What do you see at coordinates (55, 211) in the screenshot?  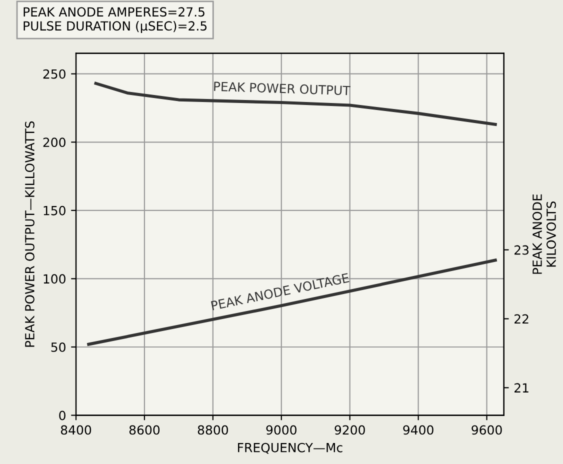 I see `y-tick-label: 150` at bounding box center [55, 211].